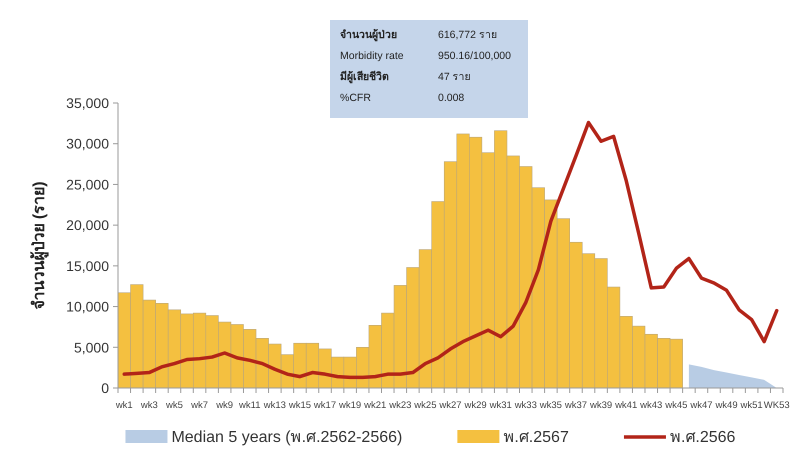 Image resolution: width=801 pixels, height=461 pixels. I want to click on x-tick-label: wk33, so click(525, 405).